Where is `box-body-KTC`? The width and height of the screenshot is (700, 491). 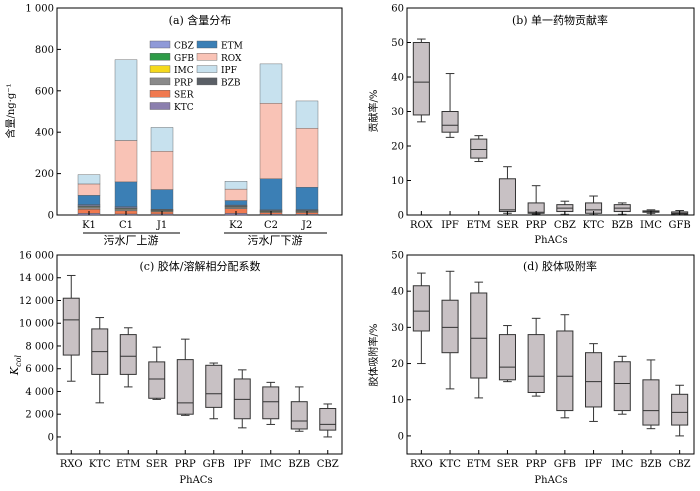
box-body-KTC is located at coordinates (450, 326).